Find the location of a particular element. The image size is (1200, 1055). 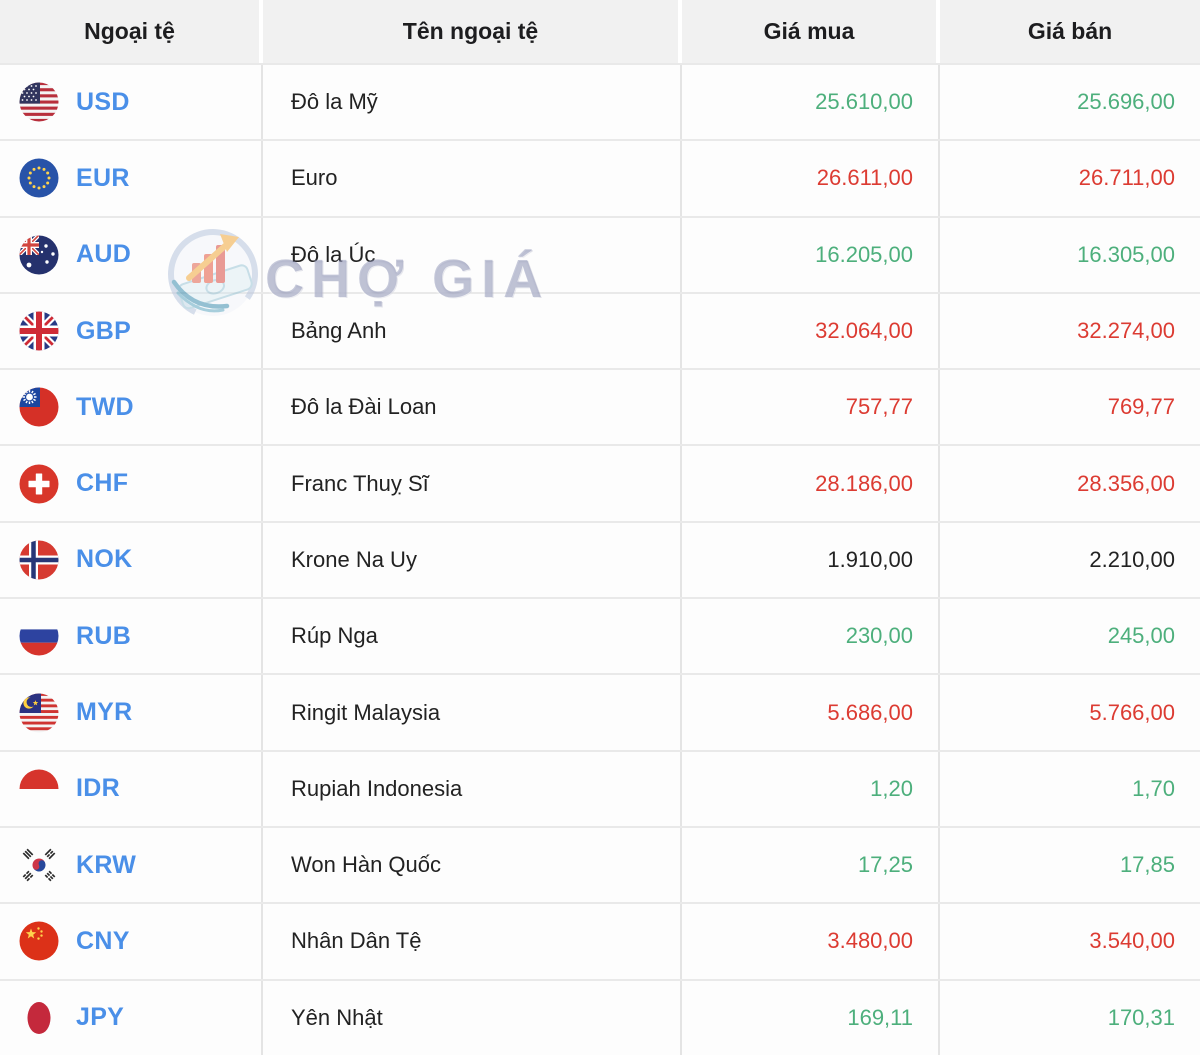

table-row-idr: IDR Rupiah Indonesia 1,20 1,70 is located at coordinates (600, 787).